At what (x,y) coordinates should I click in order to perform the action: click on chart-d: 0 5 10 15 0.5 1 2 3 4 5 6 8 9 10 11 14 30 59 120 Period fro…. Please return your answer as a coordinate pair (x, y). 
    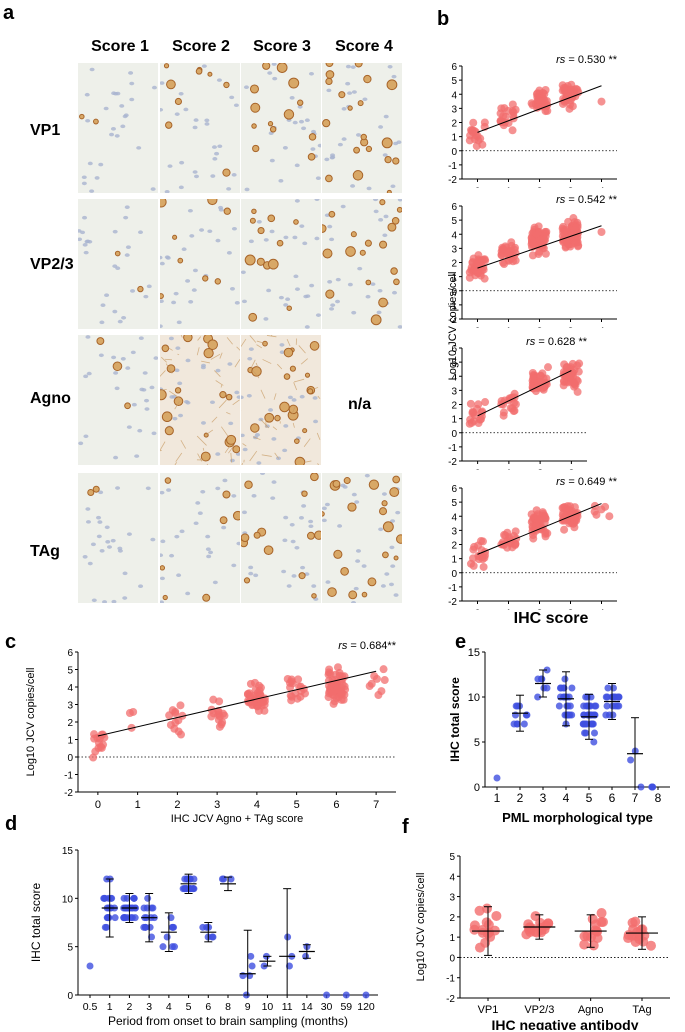
    Looking at the image, I should click on (203, 937).